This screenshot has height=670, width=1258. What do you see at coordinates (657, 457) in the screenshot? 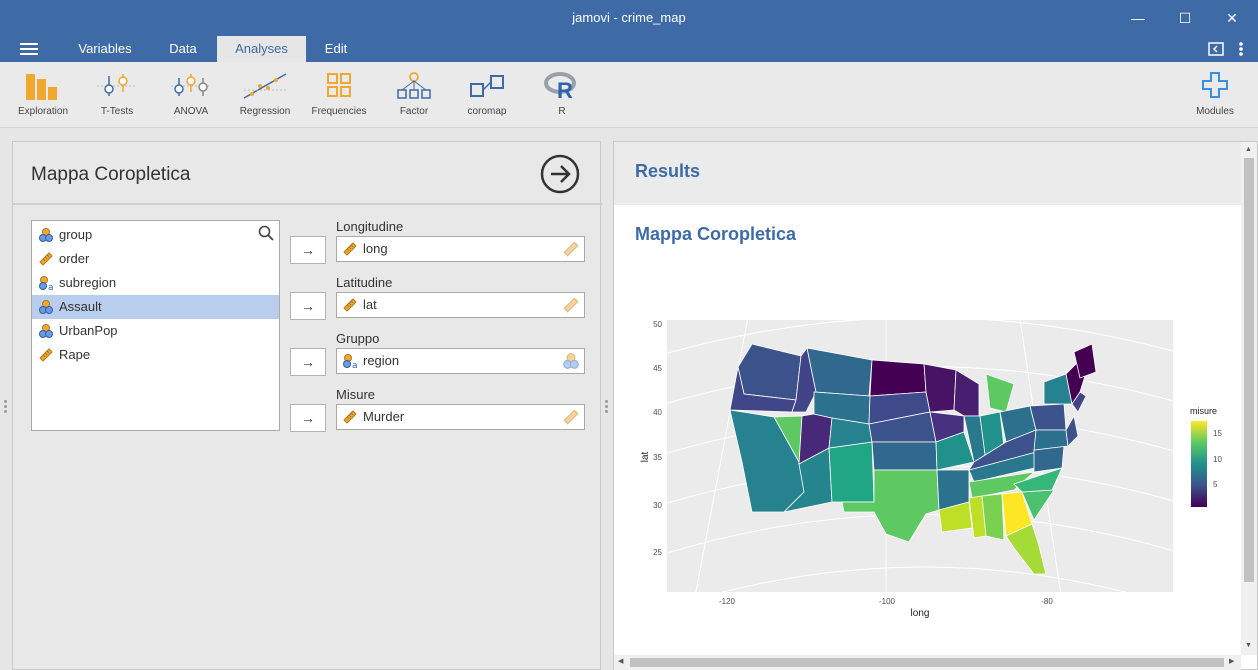
I see `y-tick-label: 35` at bounding box center [657, 457].